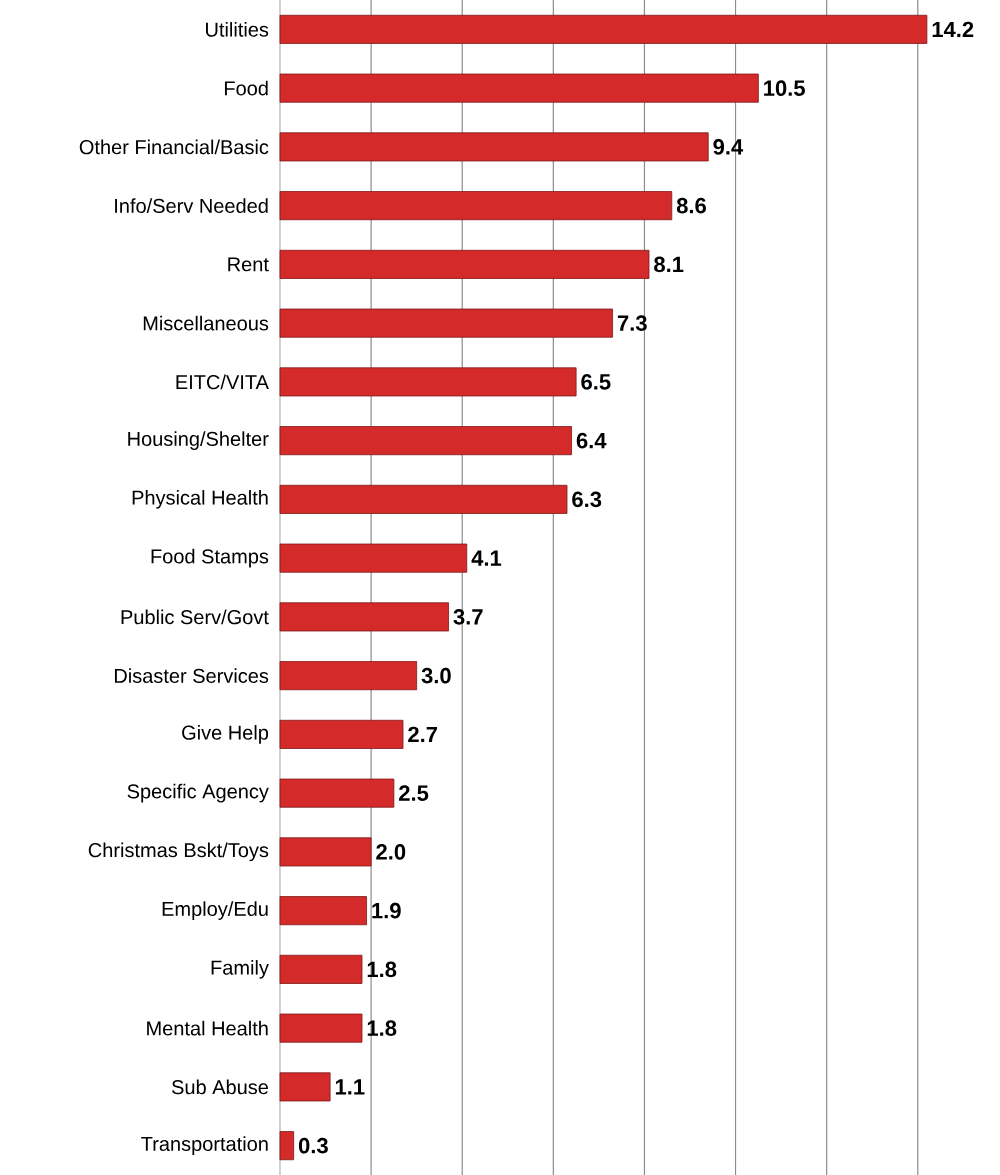 This screenshot has height=1175, width=1000. I want to click on y-tick-label: Info/Serv Needed, so click(191, 205).